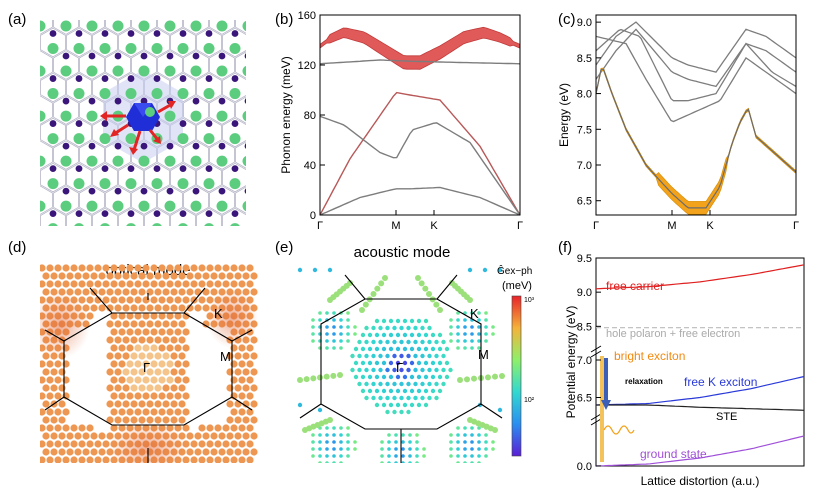 This screenshot has width=830, height=493. I want to click on exciton-xtick-1: M, so click(671, 226).